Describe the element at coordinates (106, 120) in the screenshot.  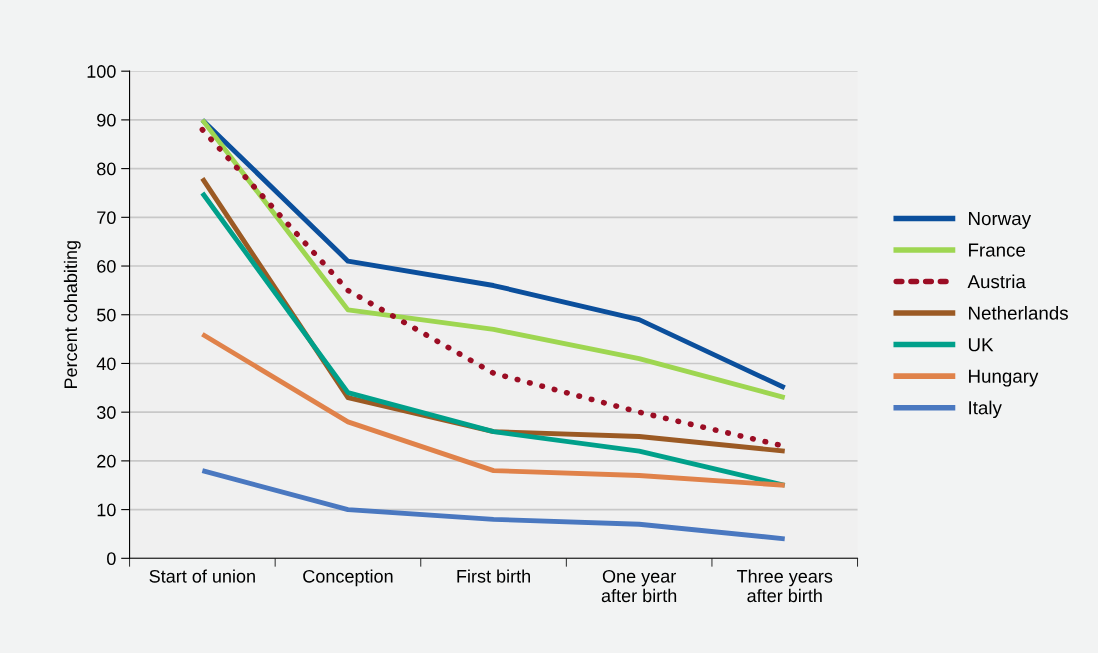
I see `y-tick-label: 90` at that location.